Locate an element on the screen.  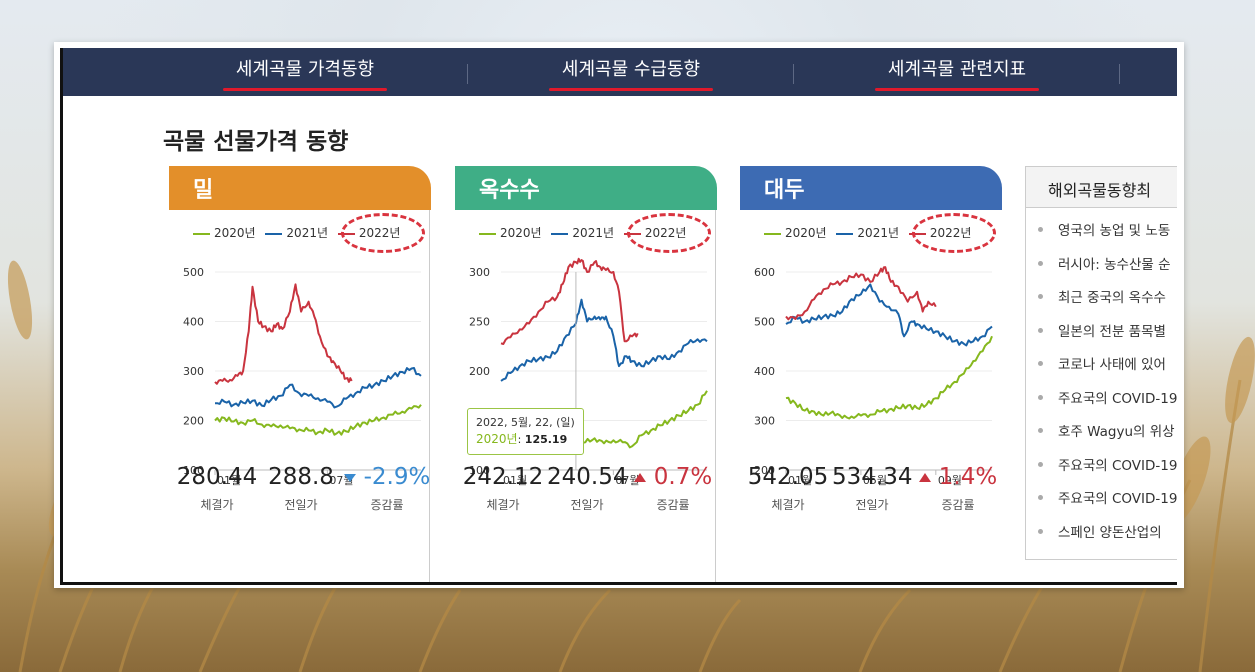
news-item: 코로나 사태에 있어 is located at coordinates (1101, 370).